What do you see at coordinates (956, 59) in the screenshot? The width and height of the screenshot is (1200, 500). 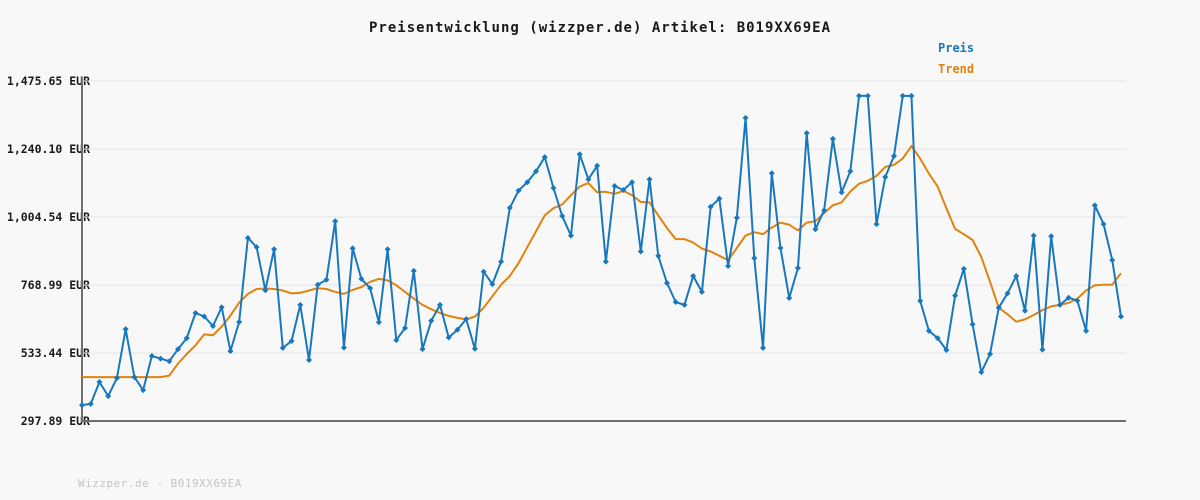 I see `chart-legend: Preis Trend` at bounding box center [956, 59].